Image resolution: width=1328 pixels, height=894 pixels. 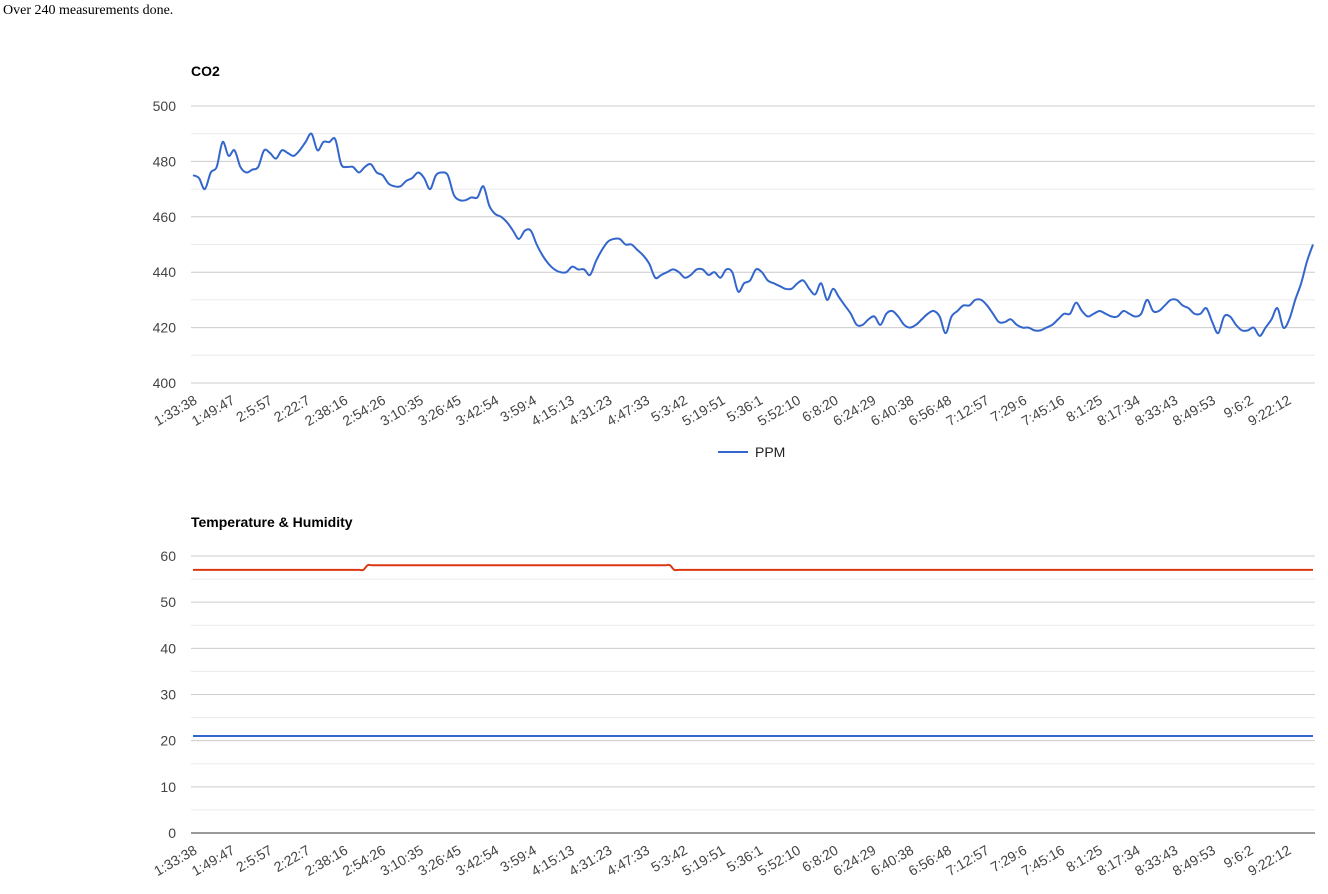 What do you see at coordinates (779, 410) in the screenshot?
I see `co2-x-tick-label: 5:52:10` at bounding box center [779, 410].